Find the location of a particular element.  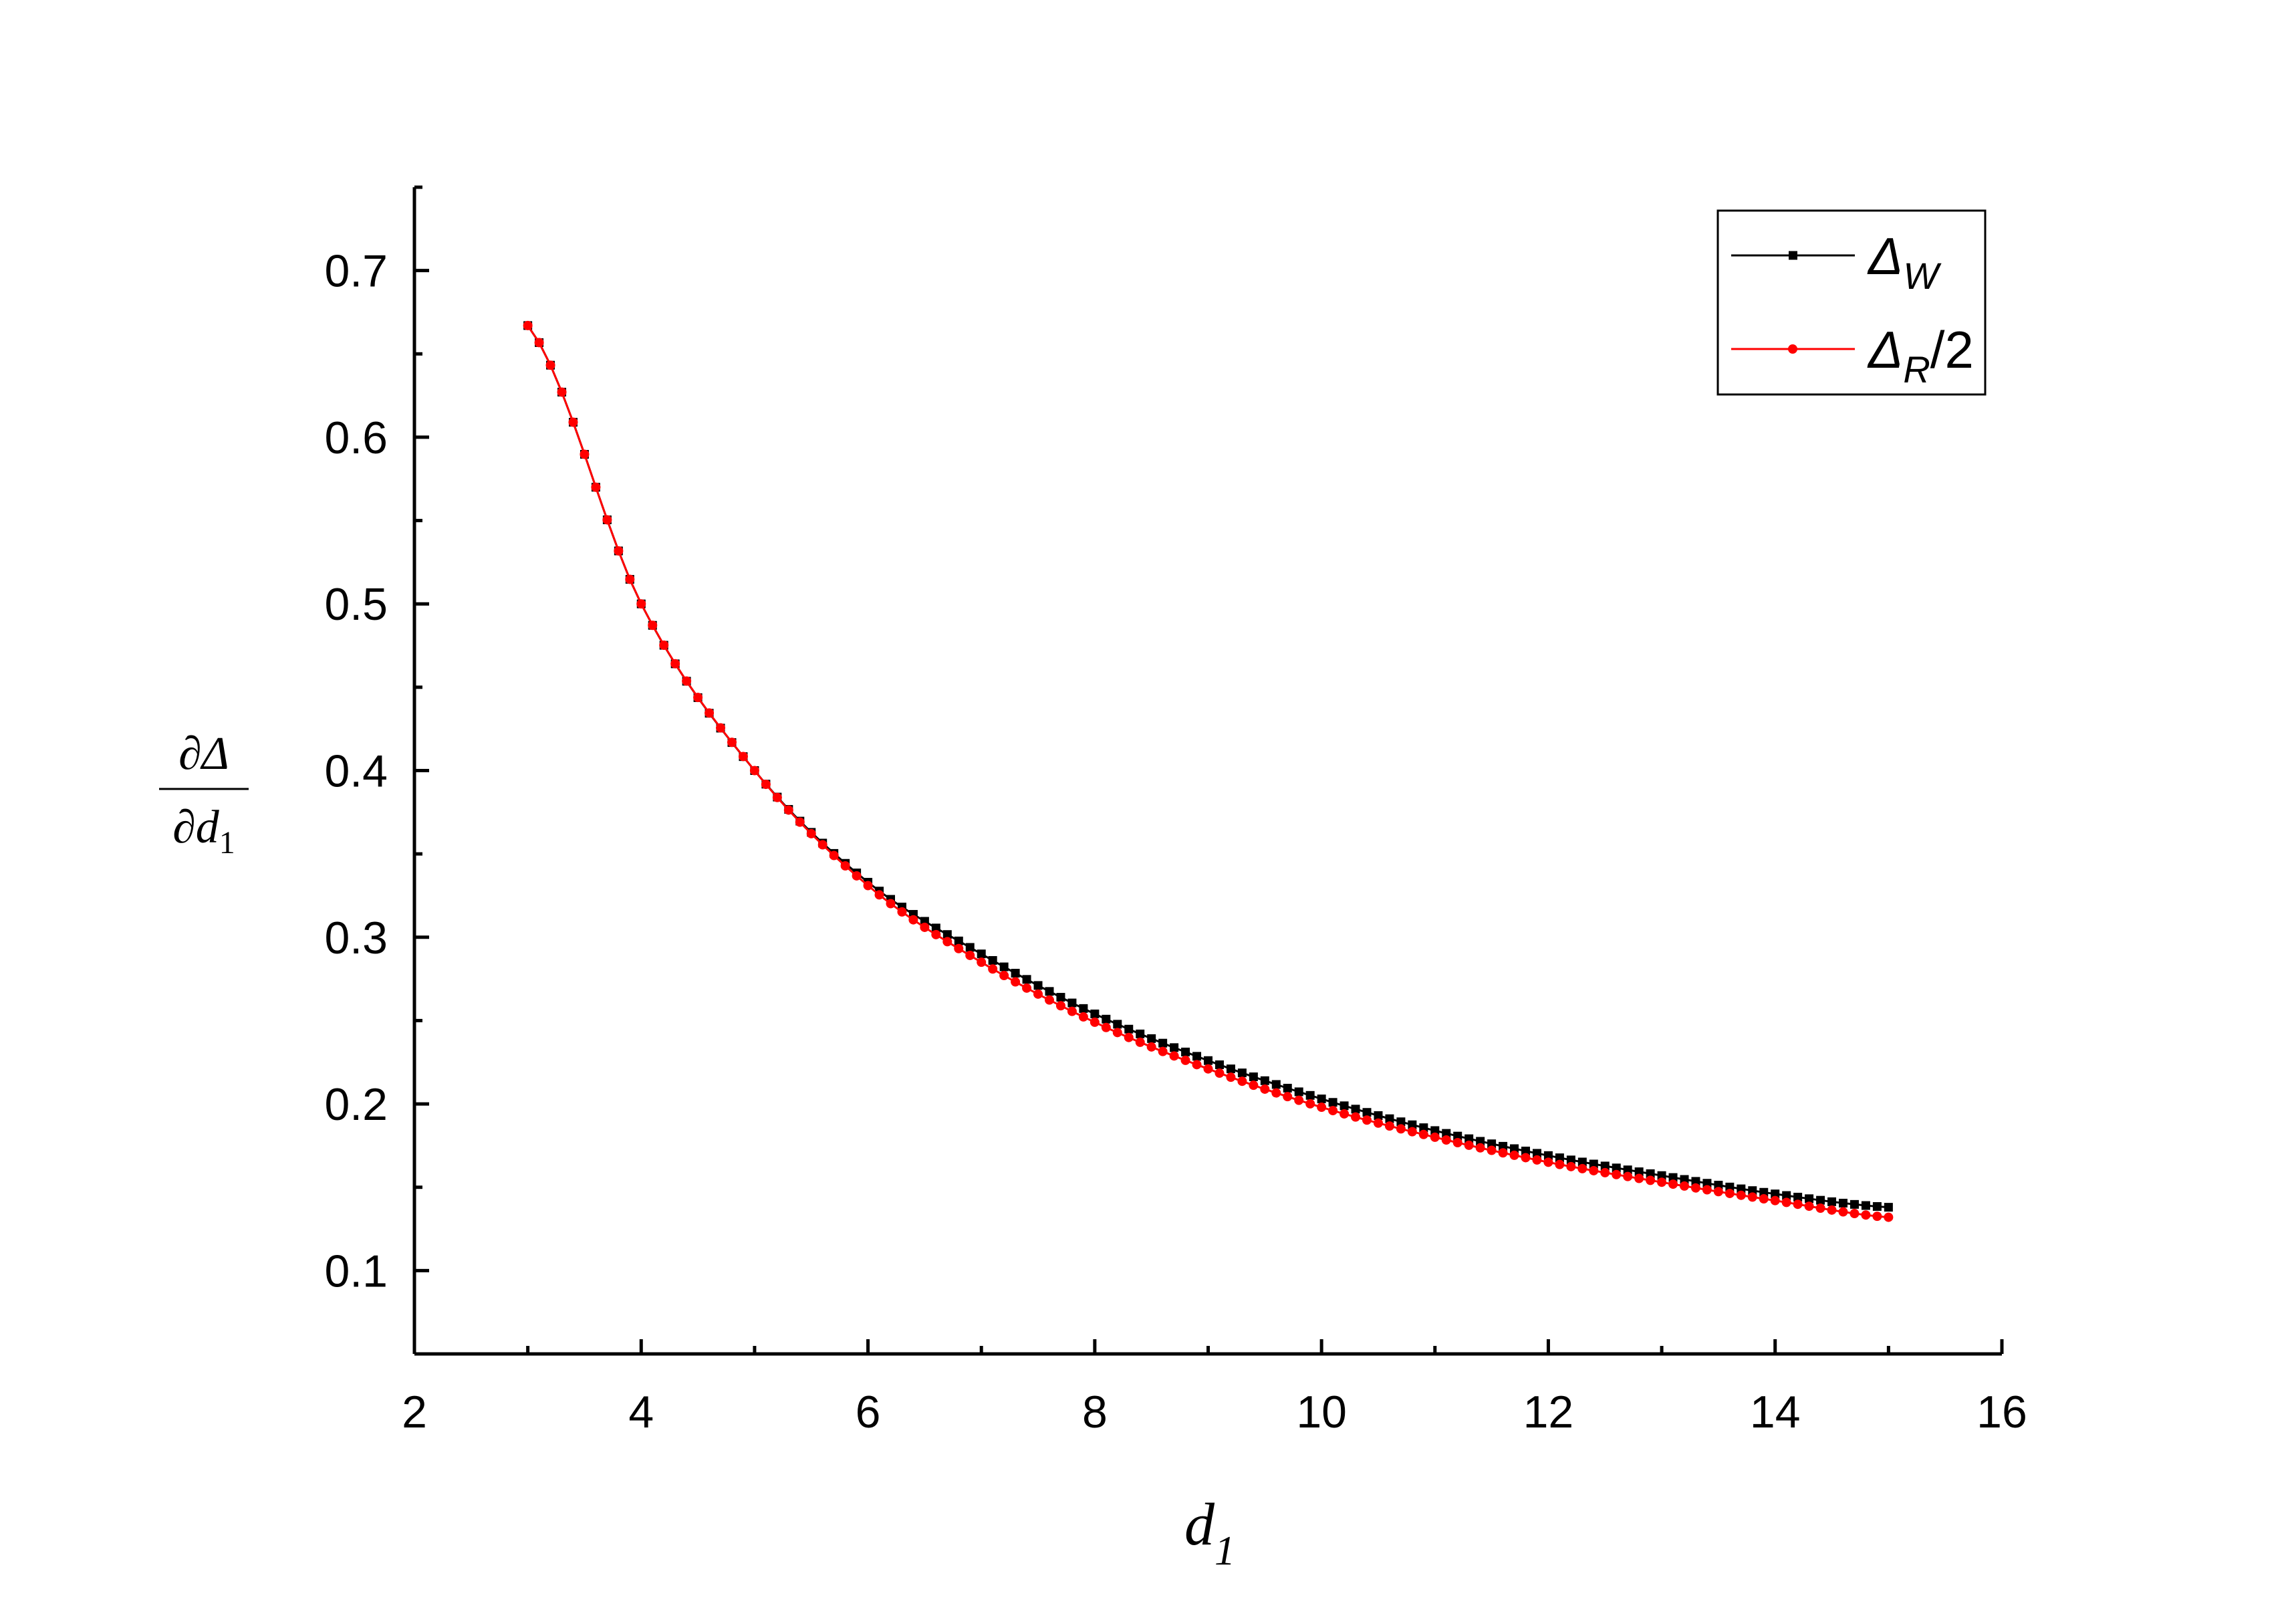

y-tick-label: 0.4 is located at coordinates (356, 771).